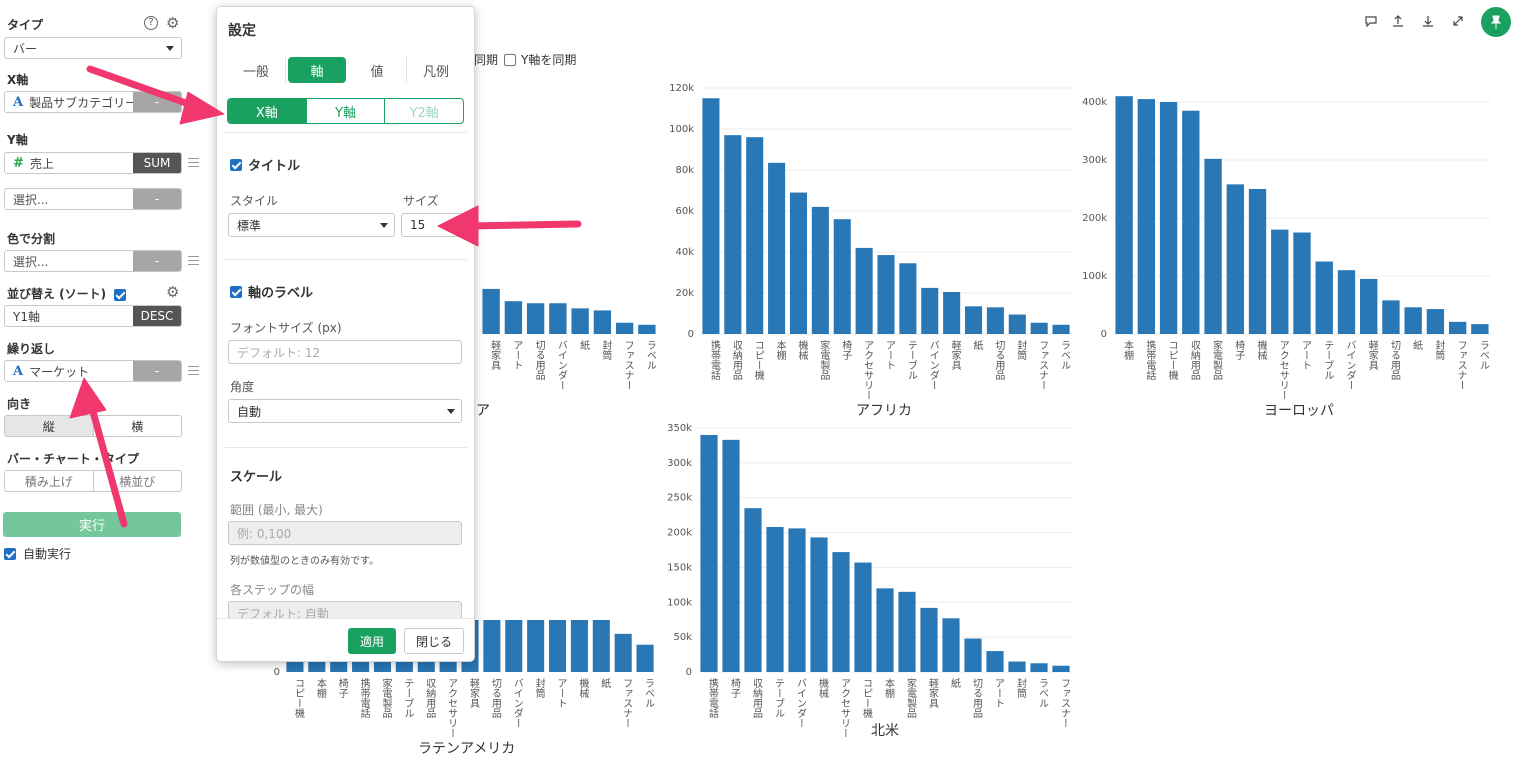 This screenshot has width=1516, height=762. I want to click on sort-checkbox, so click(120, 294).